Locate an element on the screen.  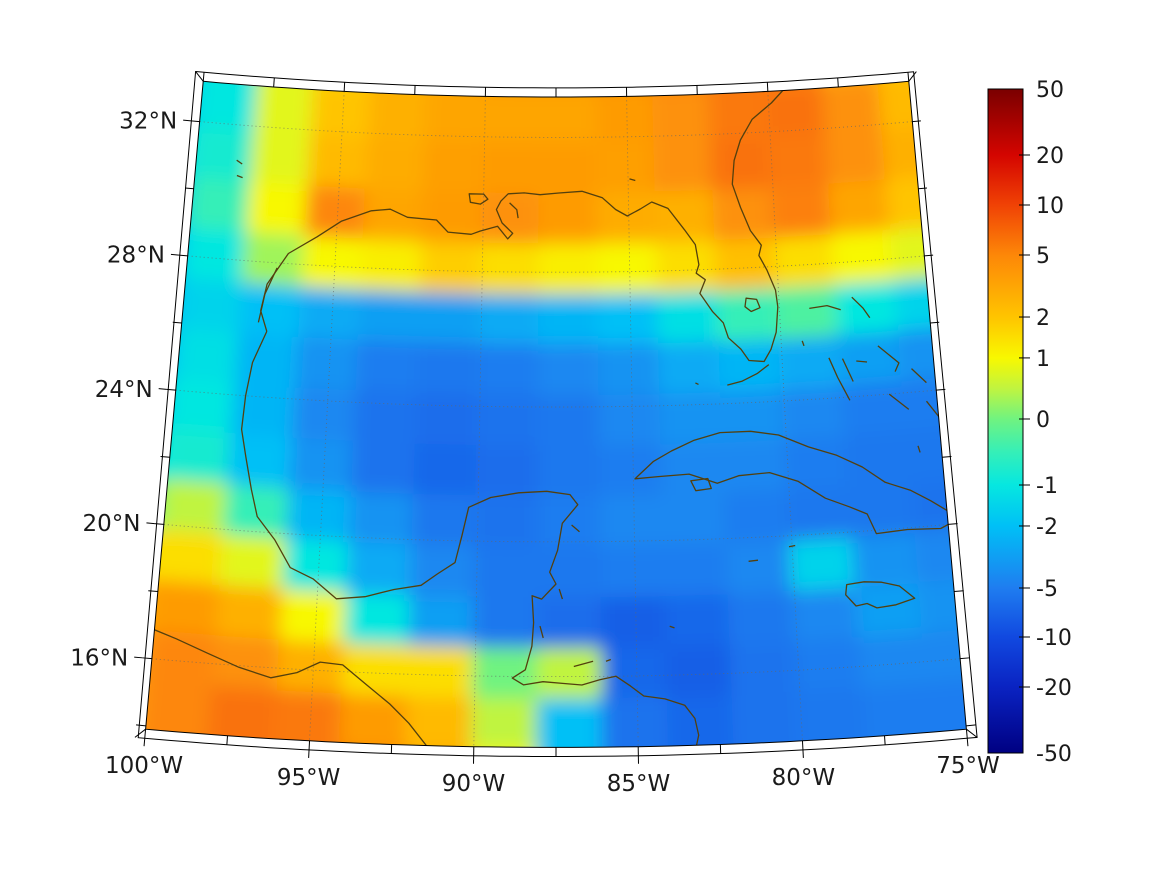
coastline-grand-cayman is located at coordinates (753, 560).